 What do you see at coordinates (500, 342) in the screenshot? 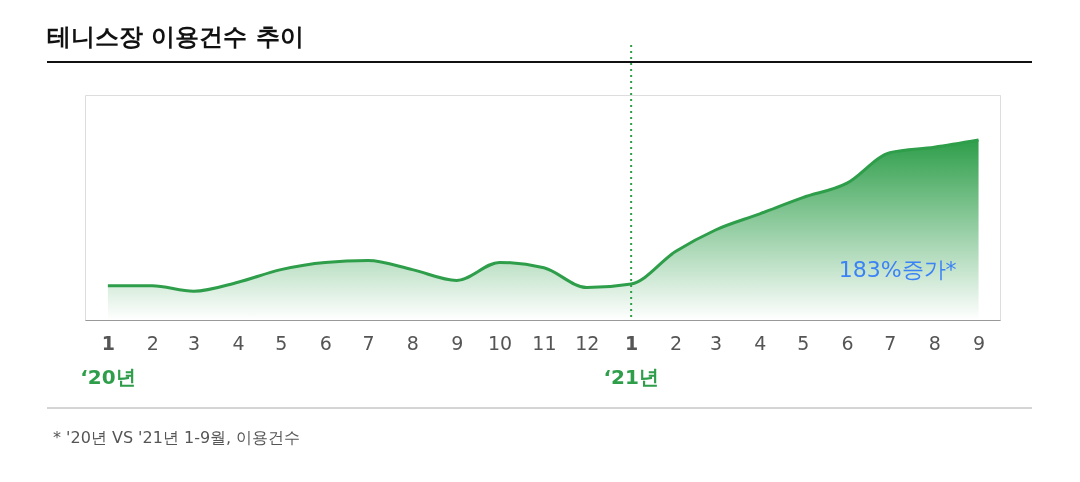
I see `x-tick-label: 10` at bounding box center [500, 342].